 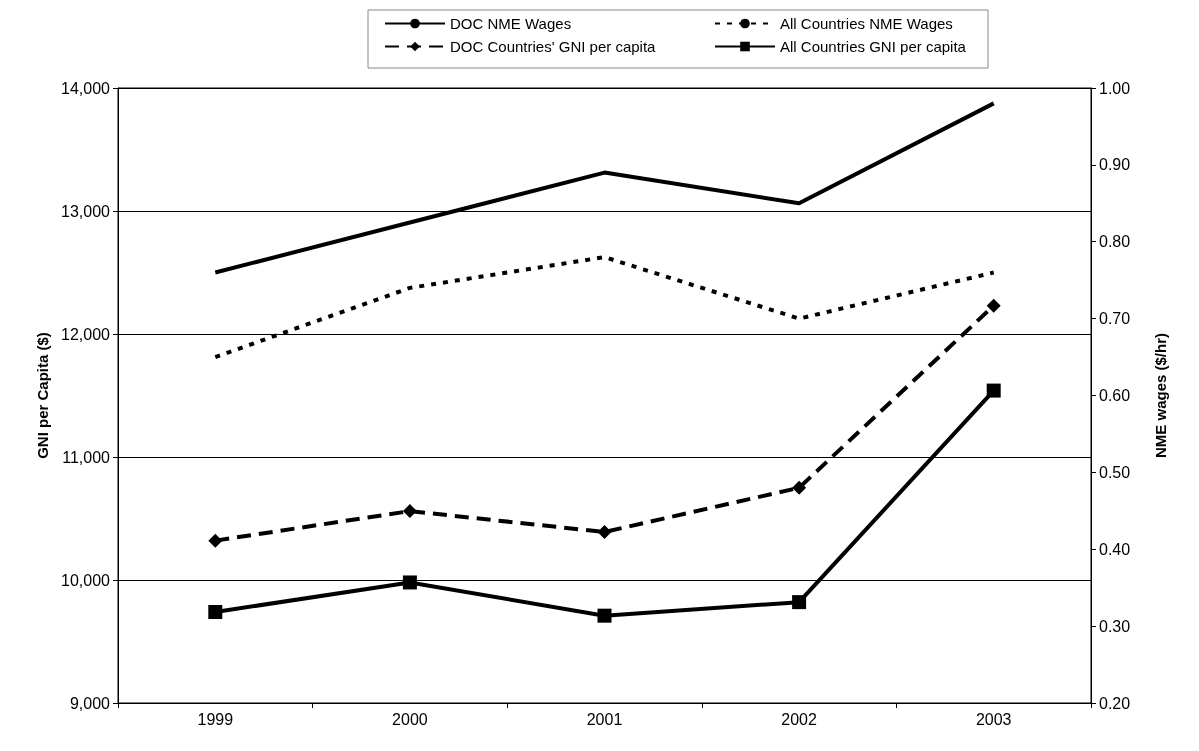 I want to click on y2-axis-title: NME wages ($/hr), so click(x=1160, y=395).